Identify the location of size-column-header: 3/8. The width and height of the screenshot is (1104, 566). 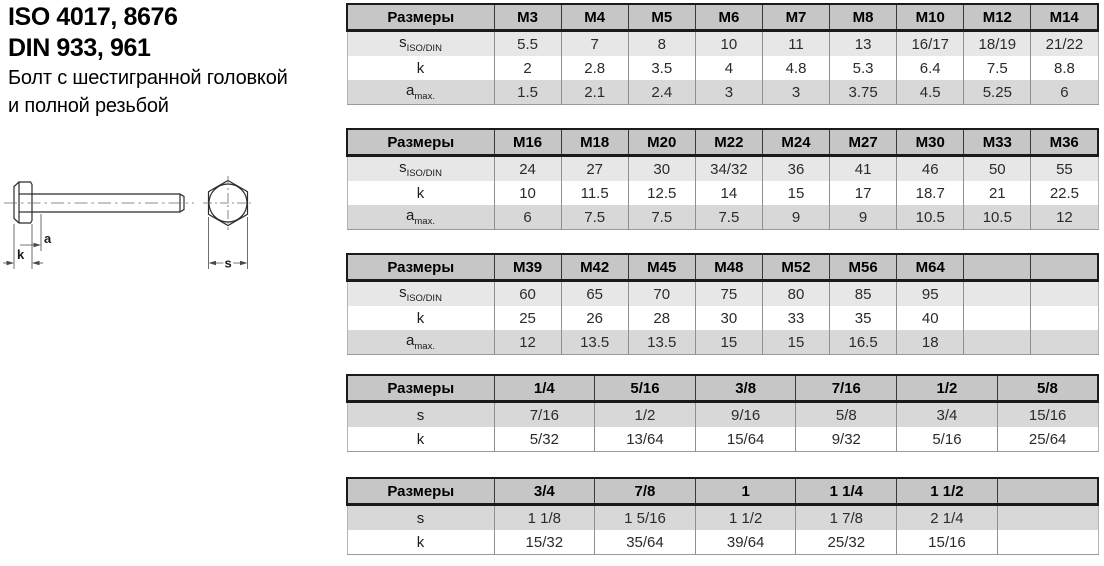
(745, 388).